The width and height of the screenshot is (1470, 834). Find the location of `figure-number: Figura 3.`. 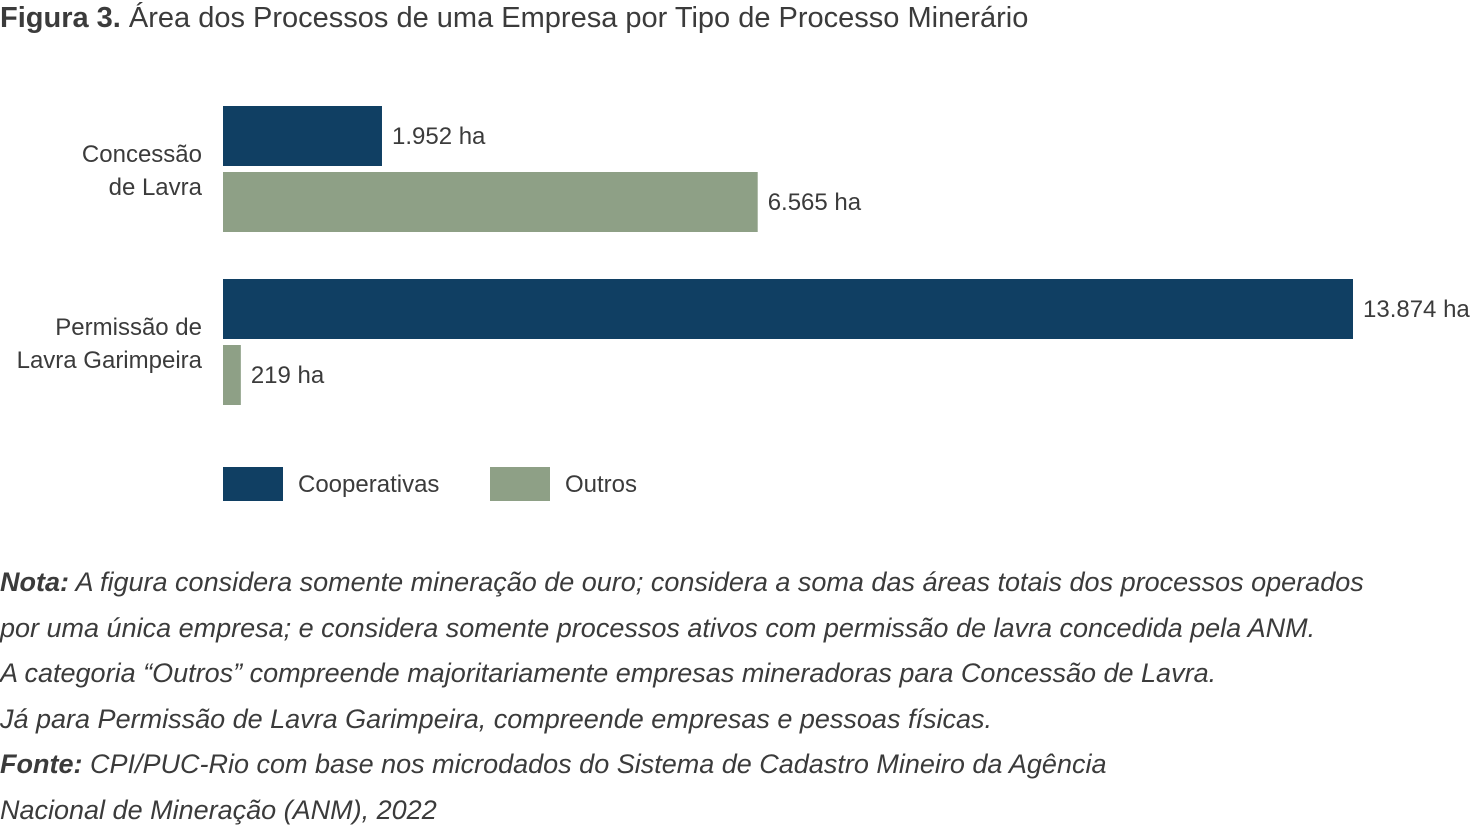

figure-number: Figura 3. is located at coordinates (60, 18).